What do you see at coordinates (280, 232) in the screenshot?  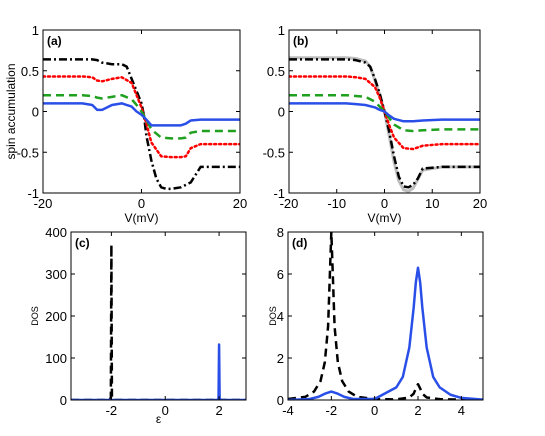 I see `y-tick-label: 8` at bounding box center [280, 232].